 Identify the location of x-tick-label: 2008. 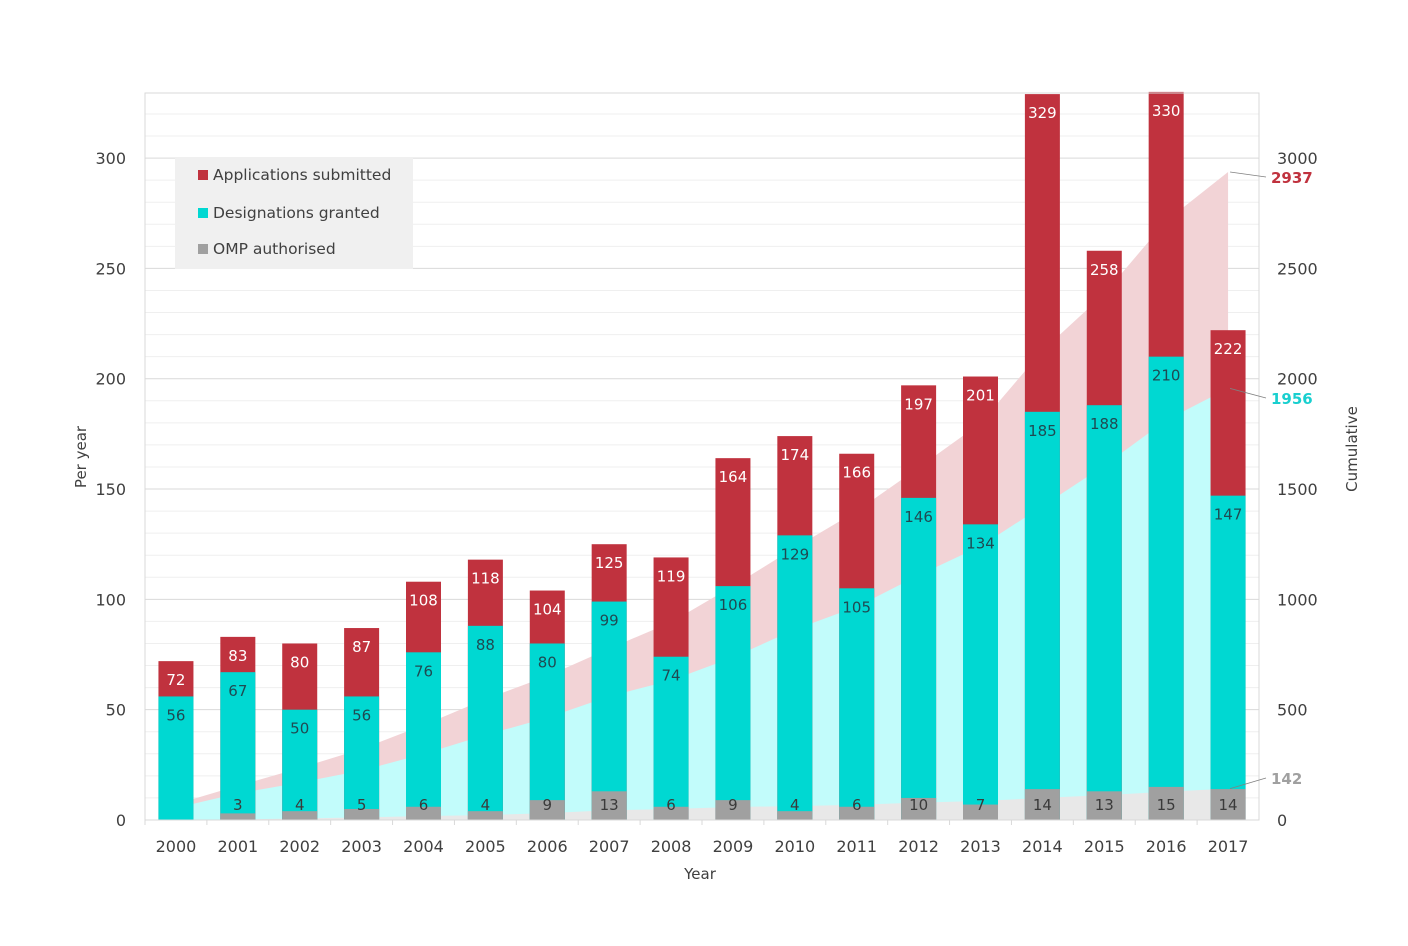
(671, 846).